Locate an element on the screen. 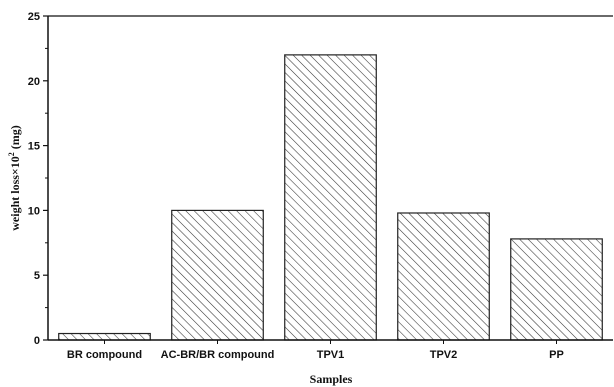 The image size is (614, 387). x-tick-label: PP is located at coordinates (556, 355).